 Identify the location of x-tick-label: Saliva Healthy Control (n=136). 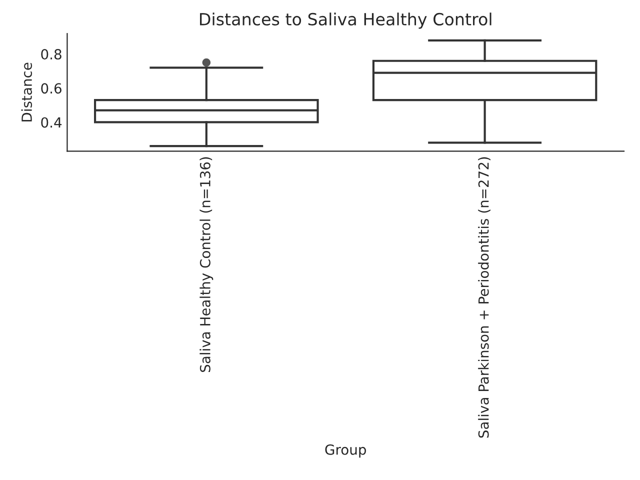
(207, 264).